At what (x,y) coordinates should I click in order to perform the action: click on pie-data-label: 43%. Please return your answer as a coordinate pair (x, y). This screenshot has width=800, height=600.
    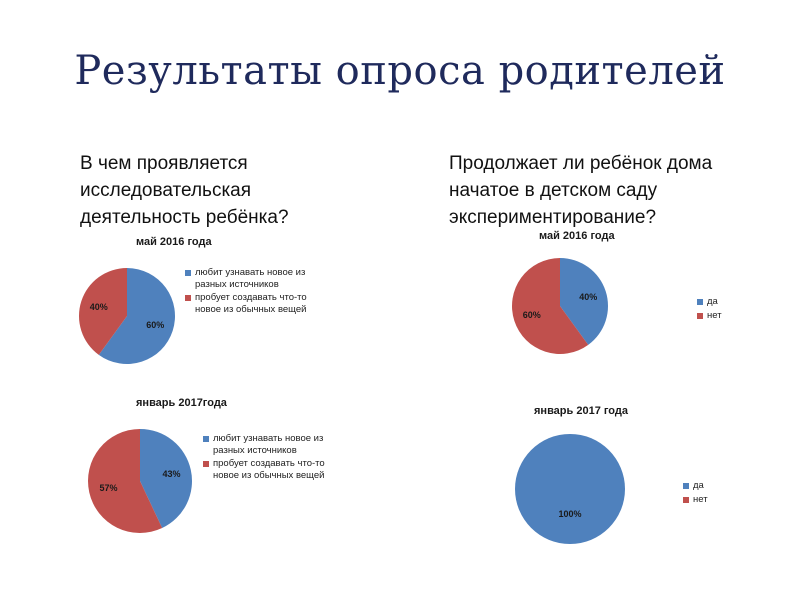
    Looking at the image, I should click on (171, 474).